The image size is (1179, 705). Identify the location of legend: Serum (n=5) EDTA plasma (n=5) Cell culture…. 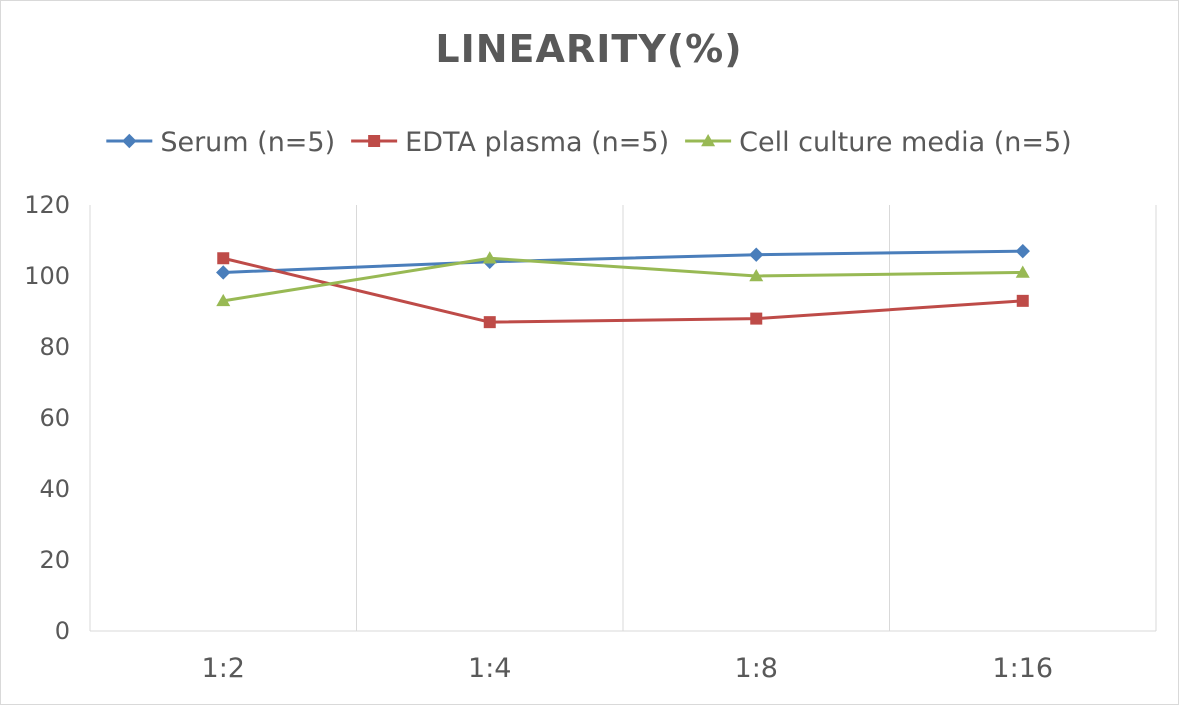
(589, 142).